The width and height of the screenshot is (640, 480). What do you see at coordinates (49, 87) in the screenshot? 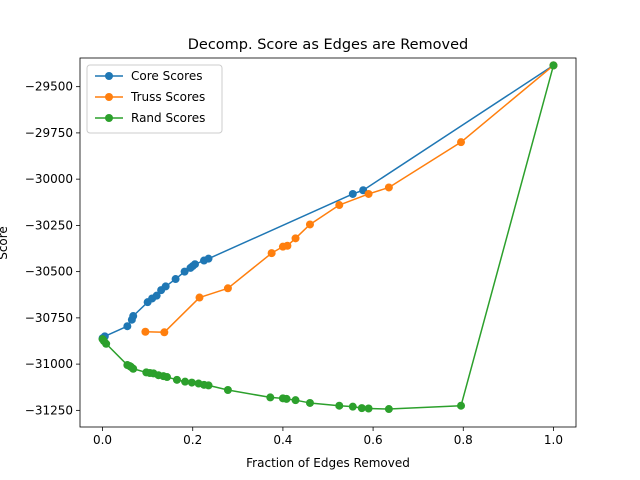
I see `y-tick-label: −29500` at bounding box center [49, 87].